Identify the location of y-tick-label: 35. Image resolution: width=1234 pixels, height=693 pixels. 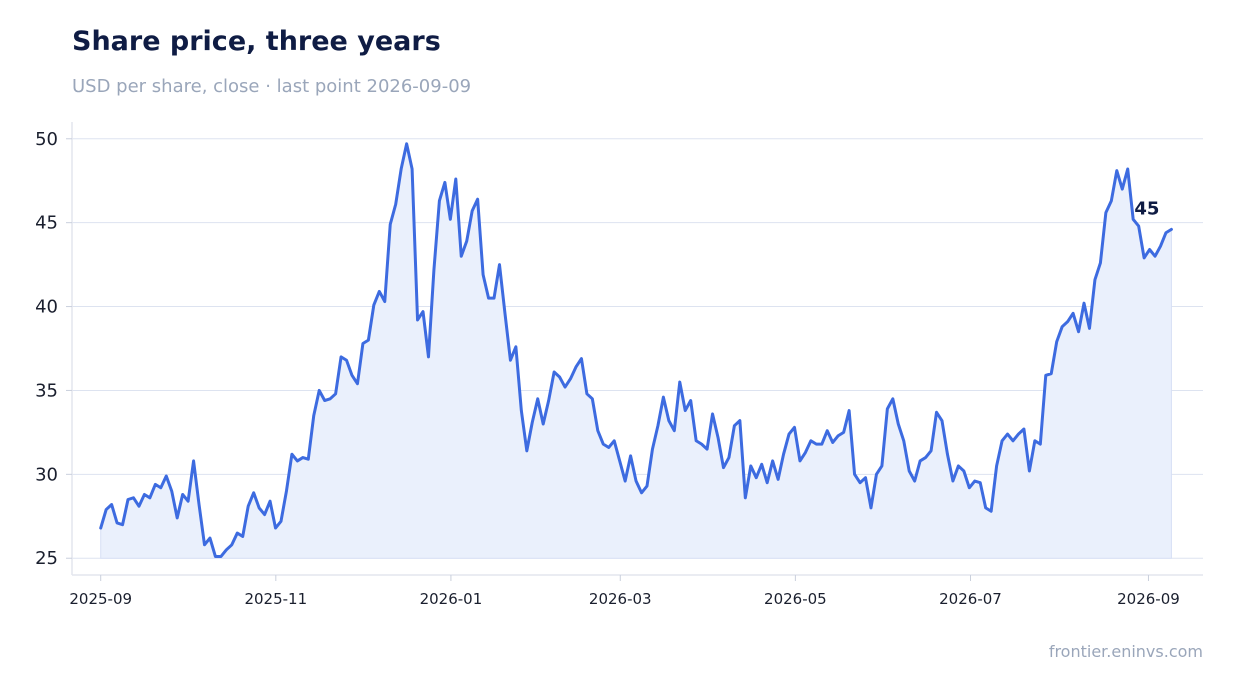
(46, 390).